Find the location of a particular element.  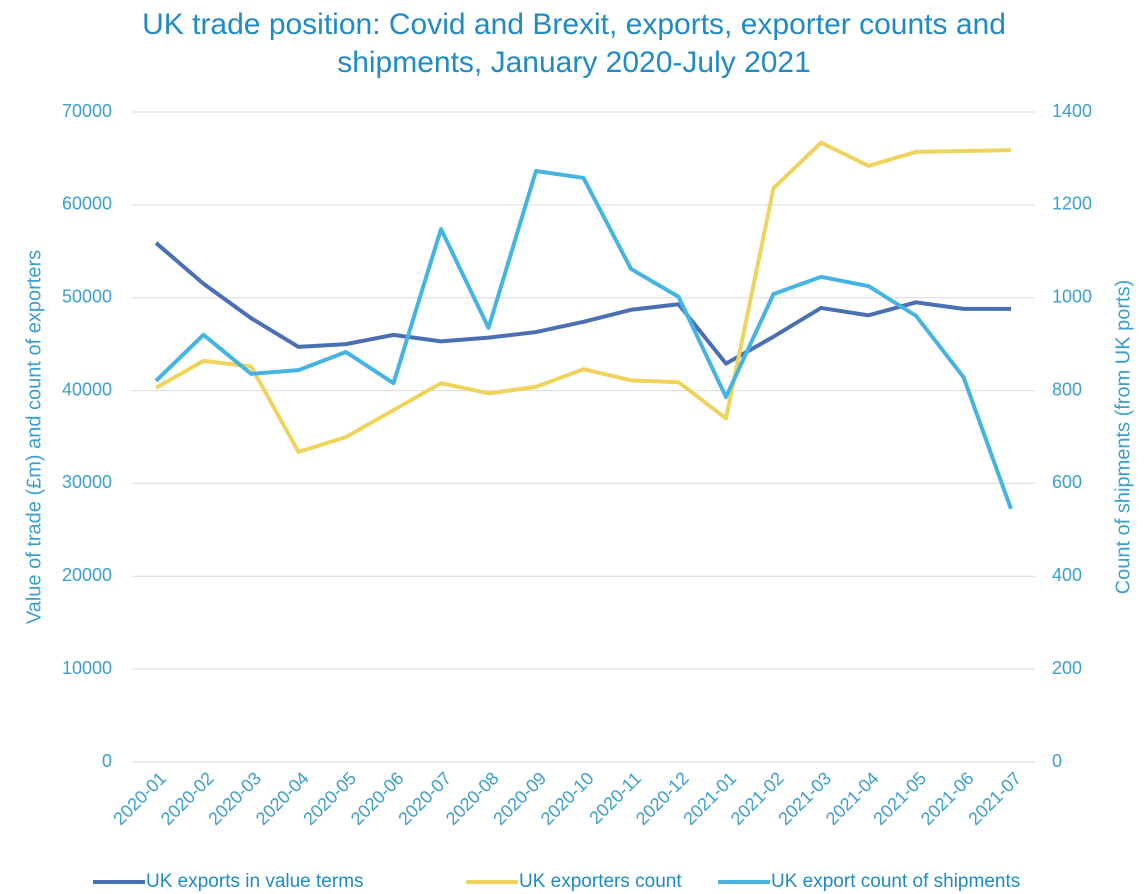

y-tick-label: 30000 is located at coordinates (87, 482).